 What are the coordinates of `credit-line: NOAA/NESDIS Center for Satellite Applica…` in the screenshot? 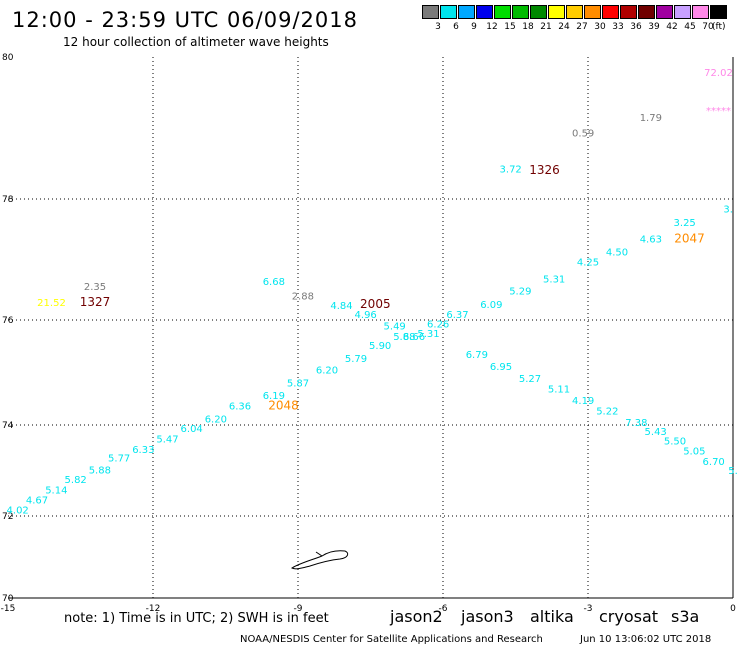 It's located at (391, 639).